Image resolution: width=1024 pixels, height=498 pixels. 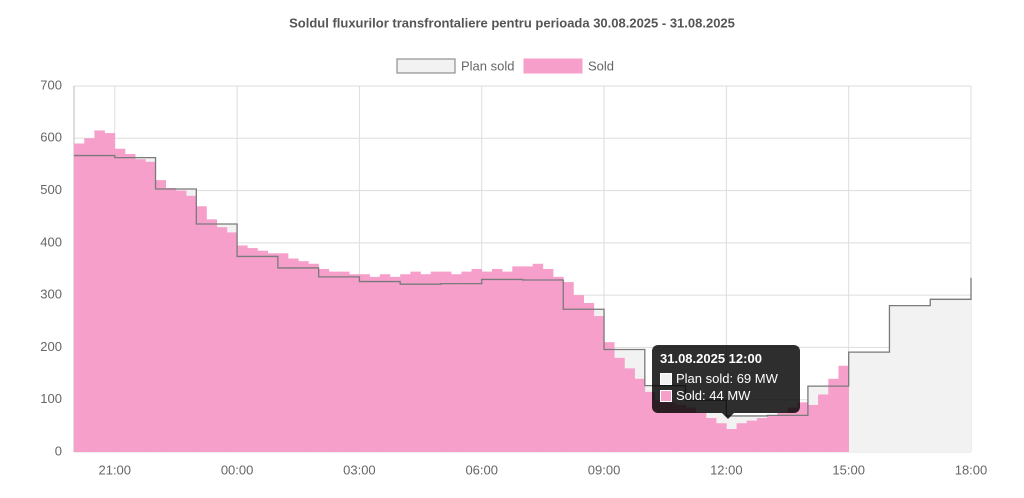 What do you see at coordinates (51, 189) in the screenshot?
I see `y-tick-label: 500` at bounding box center [51, 189].